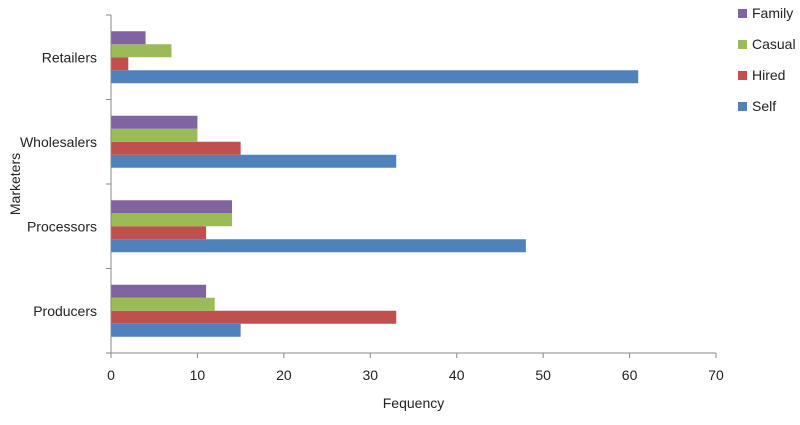  Describe the element at coordinates (370, 375) in the screenshot. I see `x-tick-label: 30` at that location.